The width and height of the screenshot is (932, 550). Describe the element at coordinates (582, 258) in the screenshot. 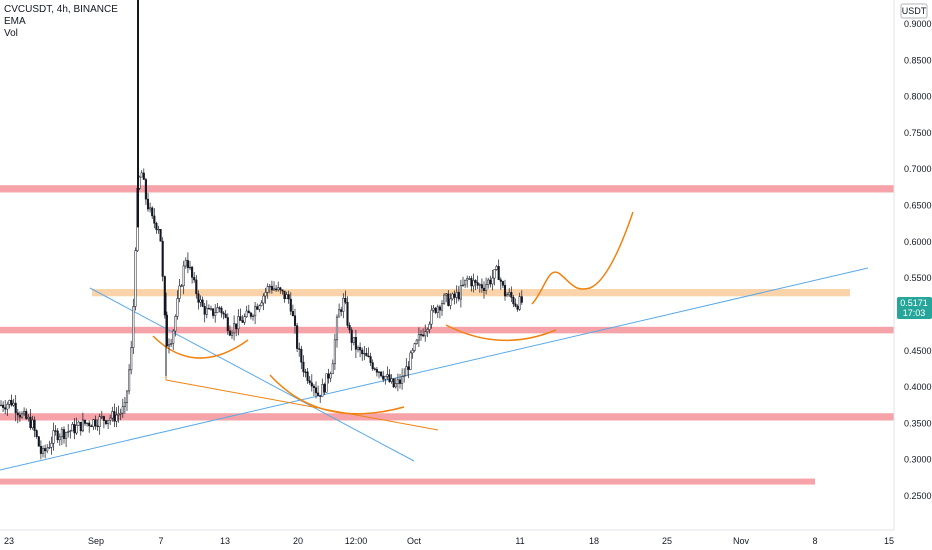

I see `projection-path` at that location.